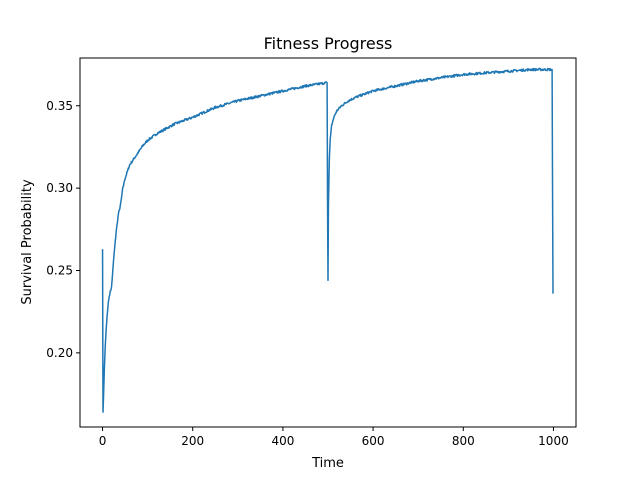 The width and height of the screenshot is (640, 480). Describe the element at coordinates (334, 437) in the screenshot. I see `x-axis: 0 200 400 600 800 1000` at that location.